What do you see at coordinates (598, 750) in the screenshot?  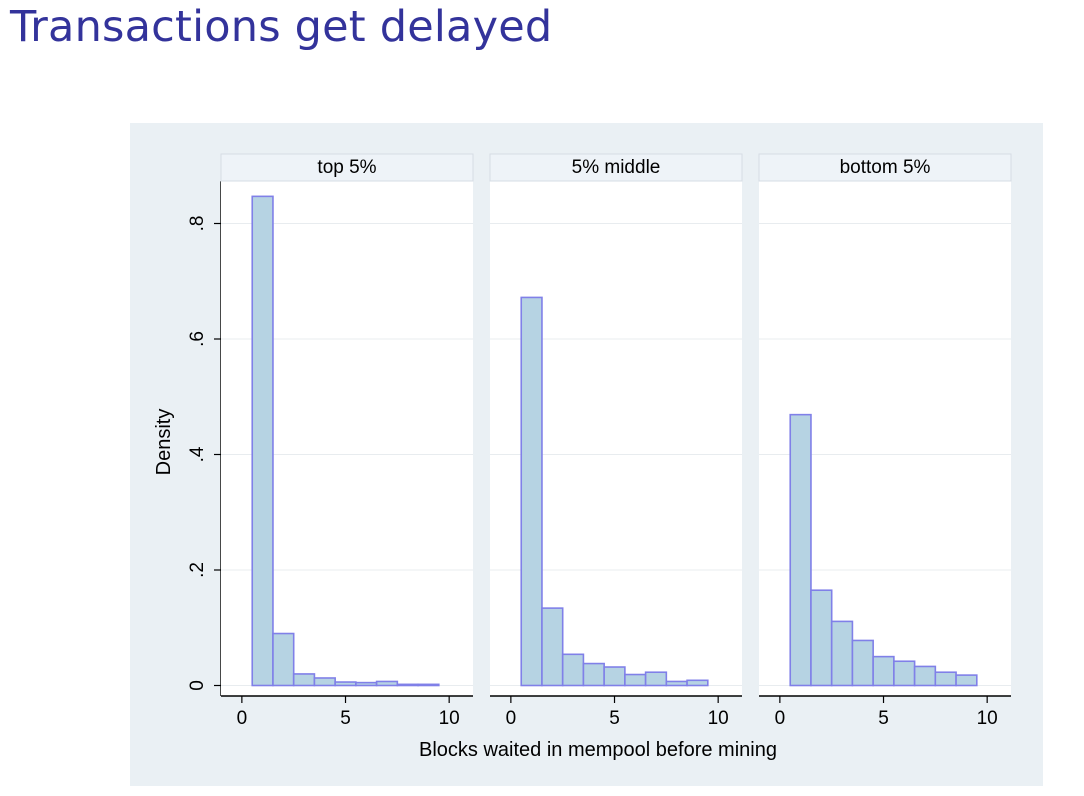 I see `x-axis-title: Blocks waited in mempool before mining` at bounding box center [598, 750].